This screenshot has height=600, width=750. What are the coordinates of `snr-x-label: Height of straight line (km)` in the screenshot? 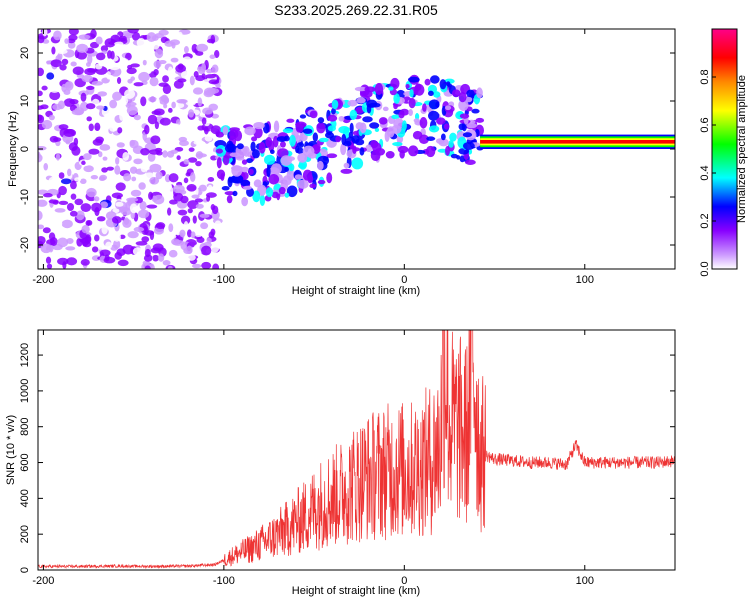 It's located at (356, 591).